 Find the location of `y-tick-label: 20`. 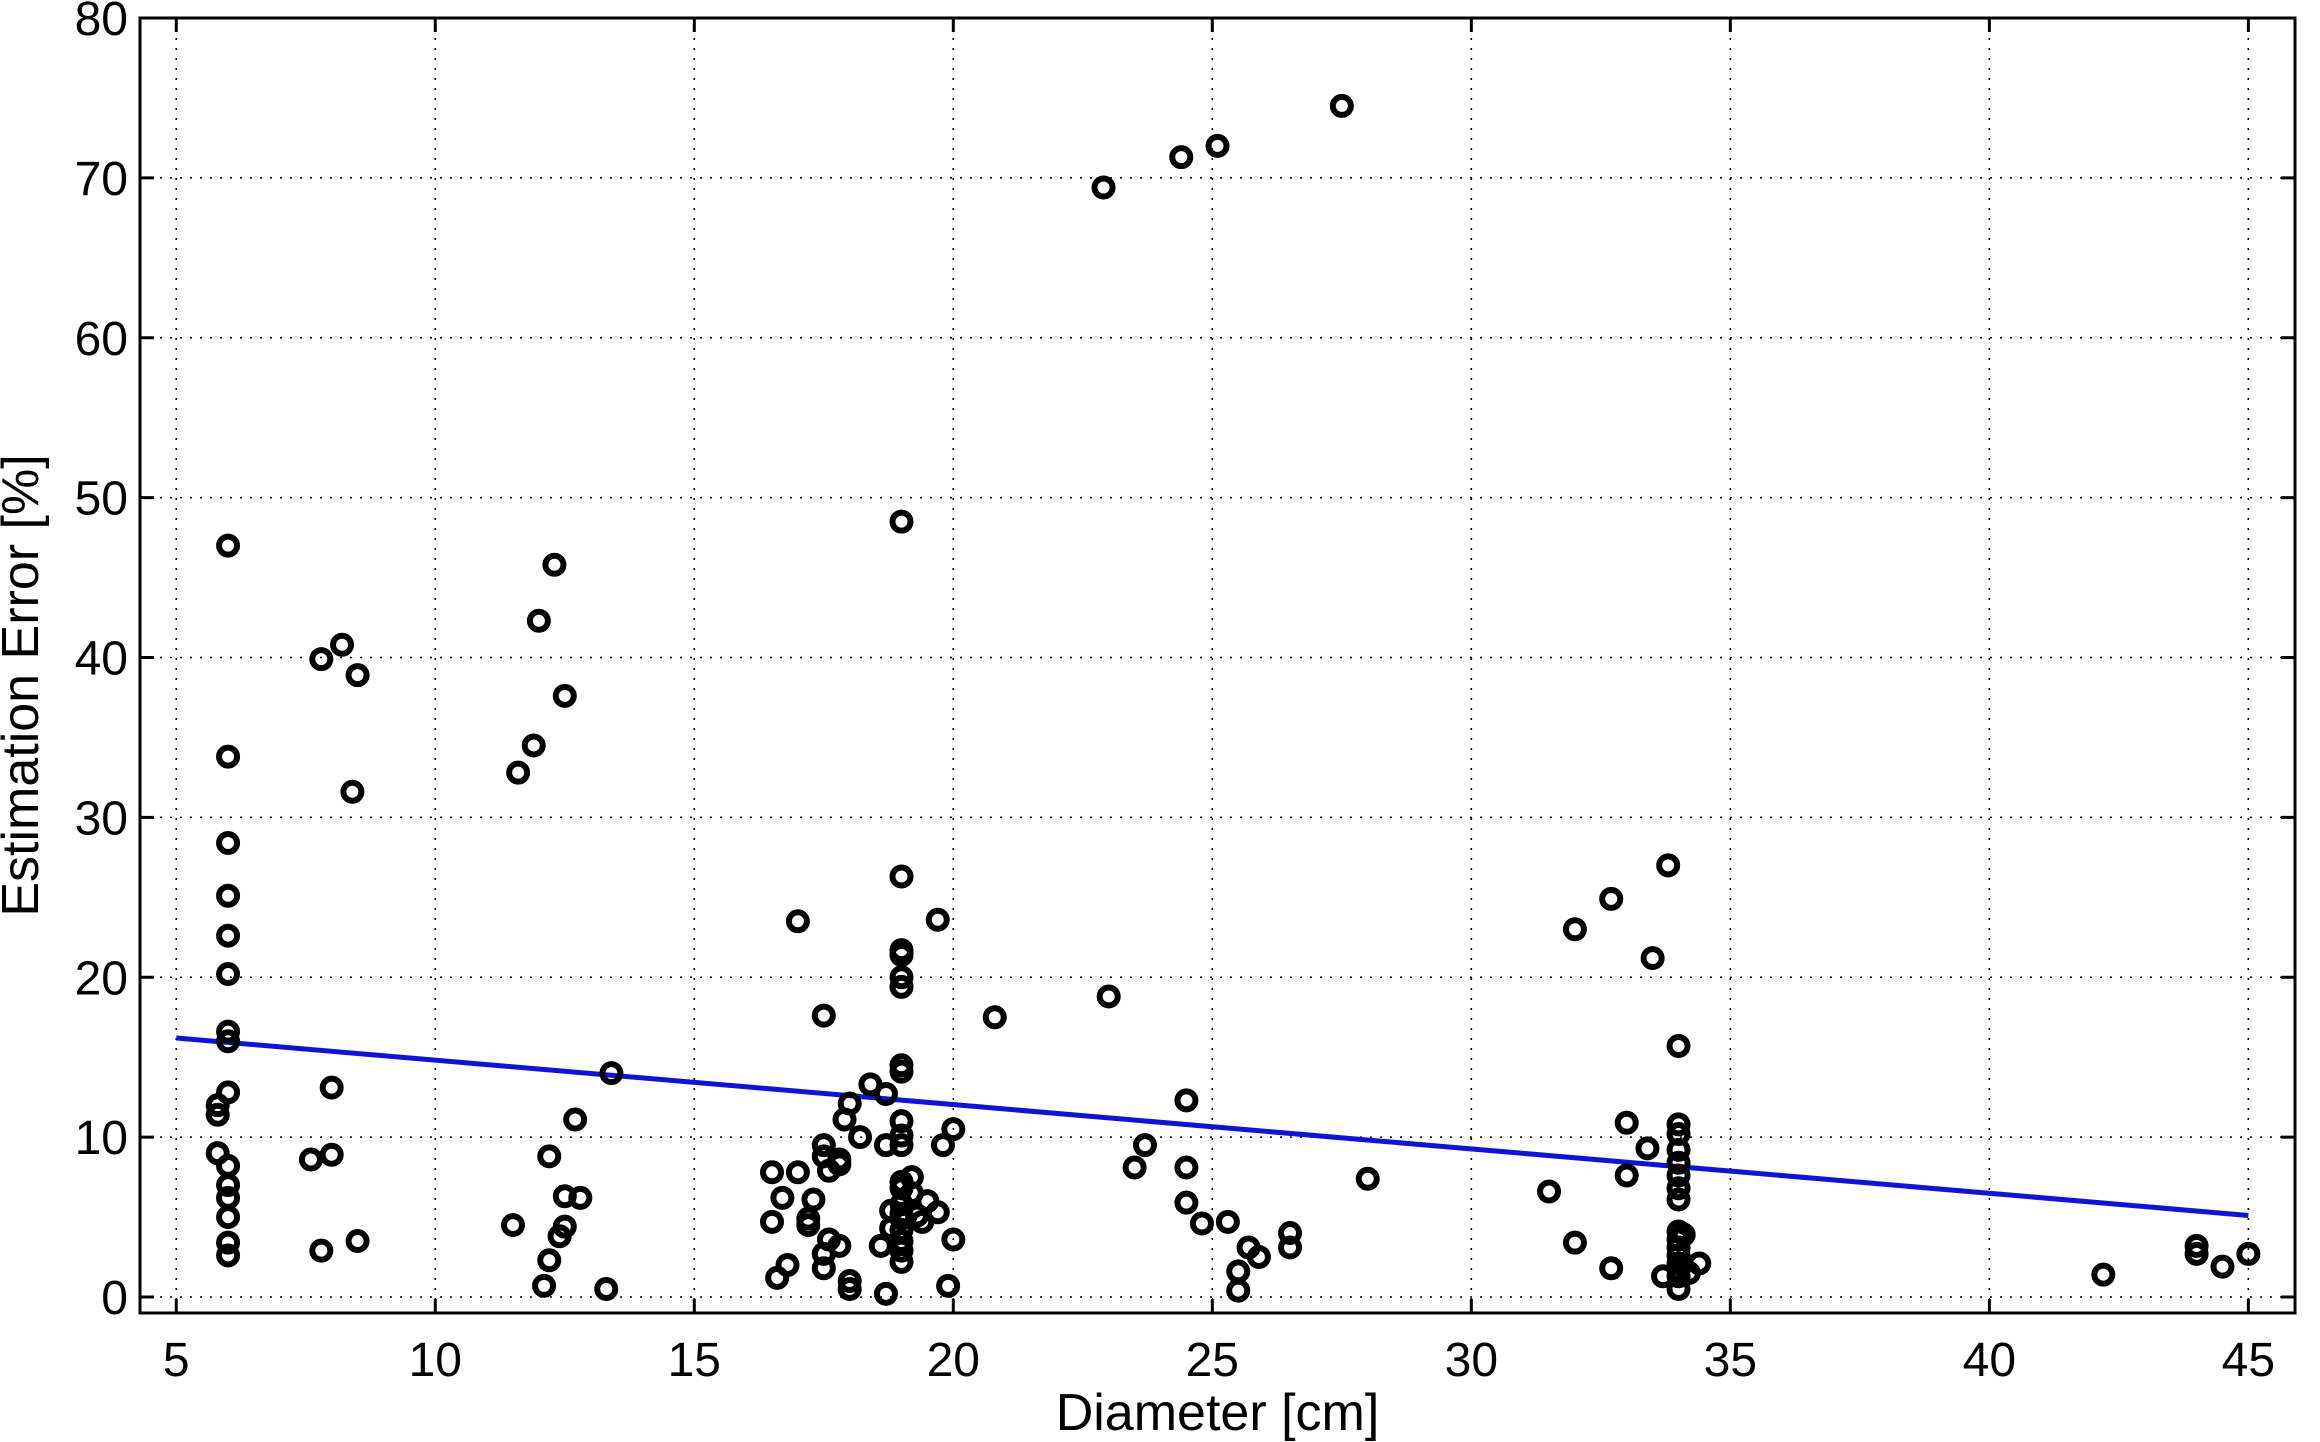

y-tick-label: 20 is located at coordinates (101, 978).